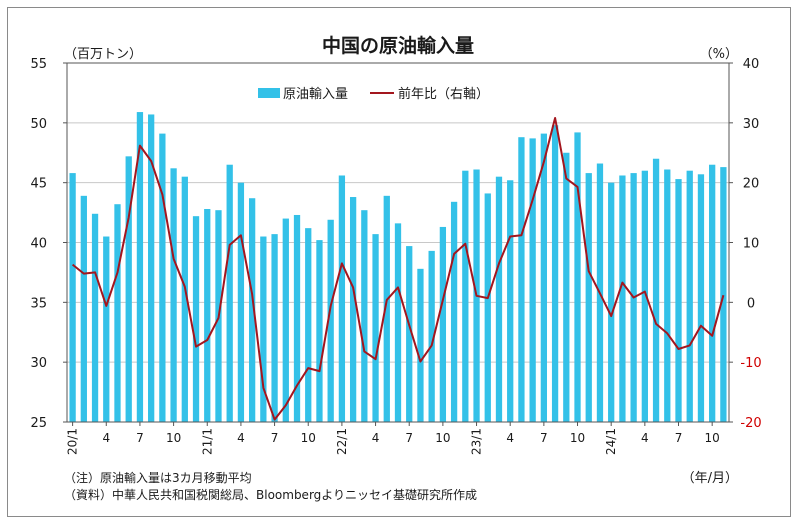 The image size is (798, 528). I want to click on y-right-tick-label: 20, so click(751, 184).